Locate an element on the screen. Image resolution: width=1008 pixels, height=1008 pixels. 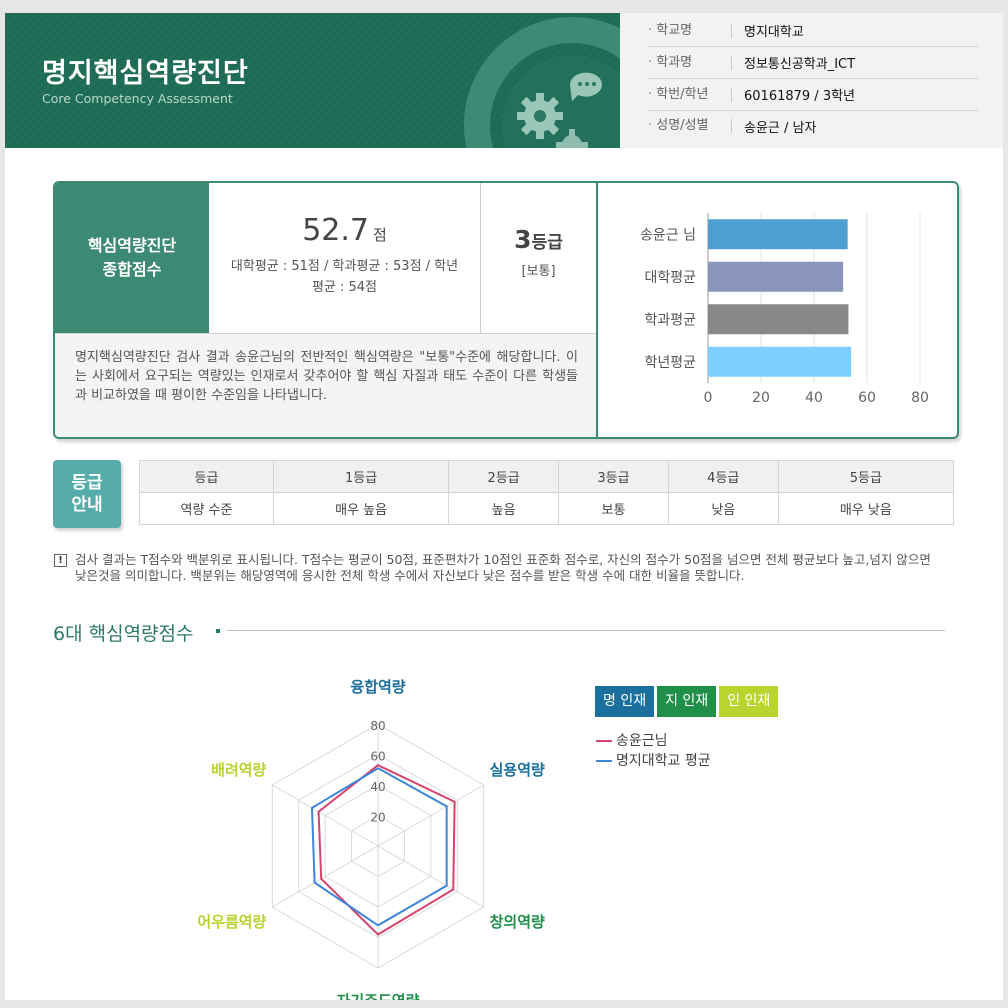
tag-in: 인 인재 is located at coordinates (749, 701).